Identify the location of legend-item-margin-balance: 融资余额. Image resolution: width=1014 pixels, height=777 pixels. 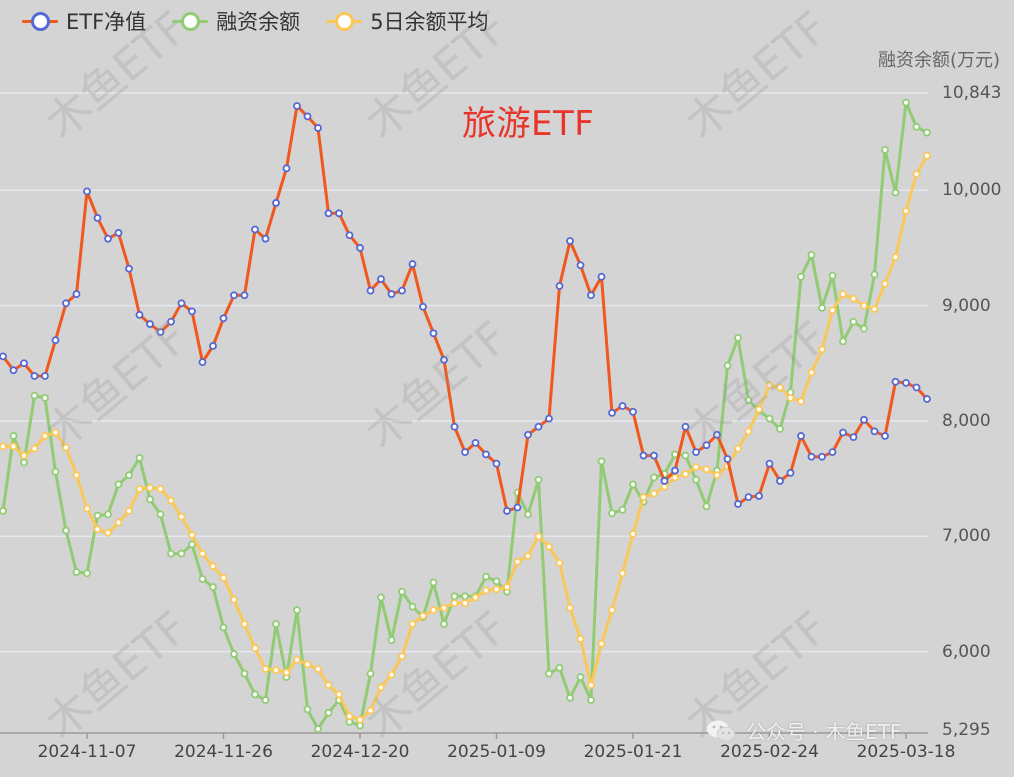
(236, 21).